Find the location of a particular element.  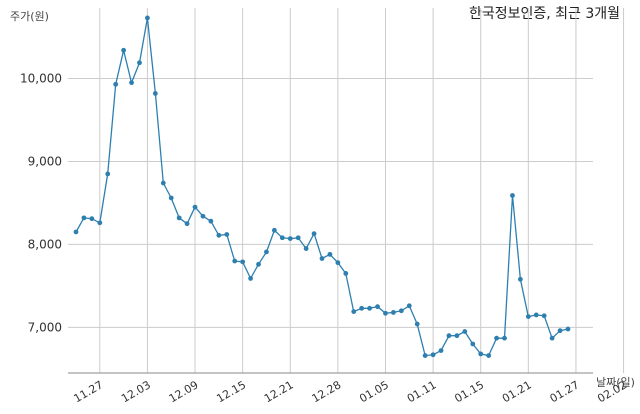

x-tick-label: 01.15 is located at coordinates (469, 391).